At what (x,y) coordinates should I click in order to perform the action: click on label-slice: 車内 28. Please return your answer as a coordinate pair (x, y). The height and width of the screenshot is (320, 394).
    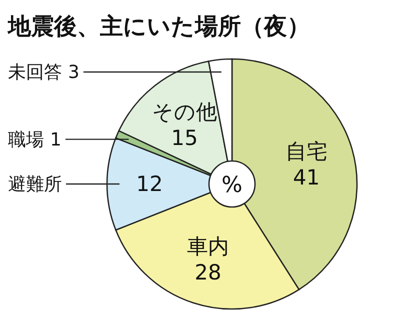
    Looking at the image, I should click on (208, 259).